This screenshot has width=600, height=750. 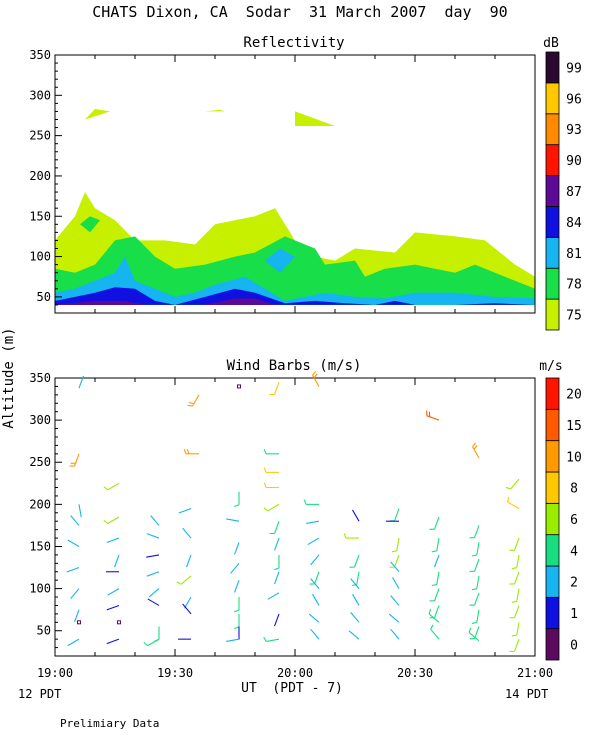 What do you see at coordinates (40, 462) in the screenshot?
I see `y-tick-label: 250` at bounding box center [40, 462].